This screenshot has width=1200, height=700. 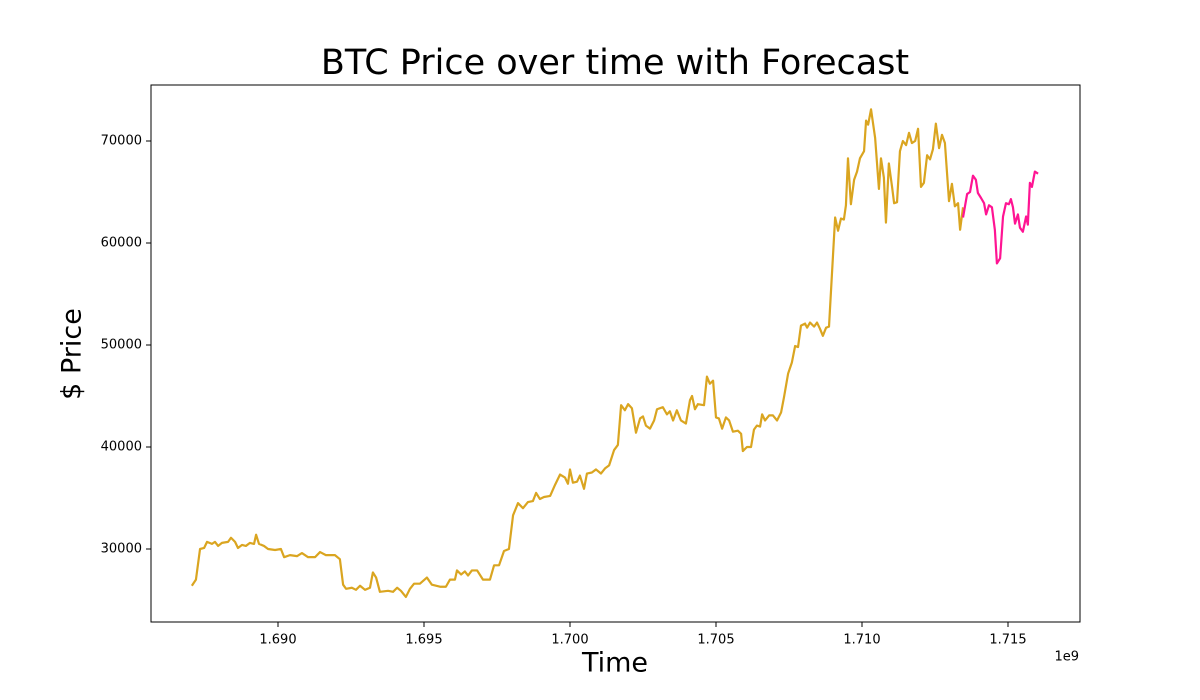 I want to click on y-tick-label: 50000, so click(x=121, y=344).